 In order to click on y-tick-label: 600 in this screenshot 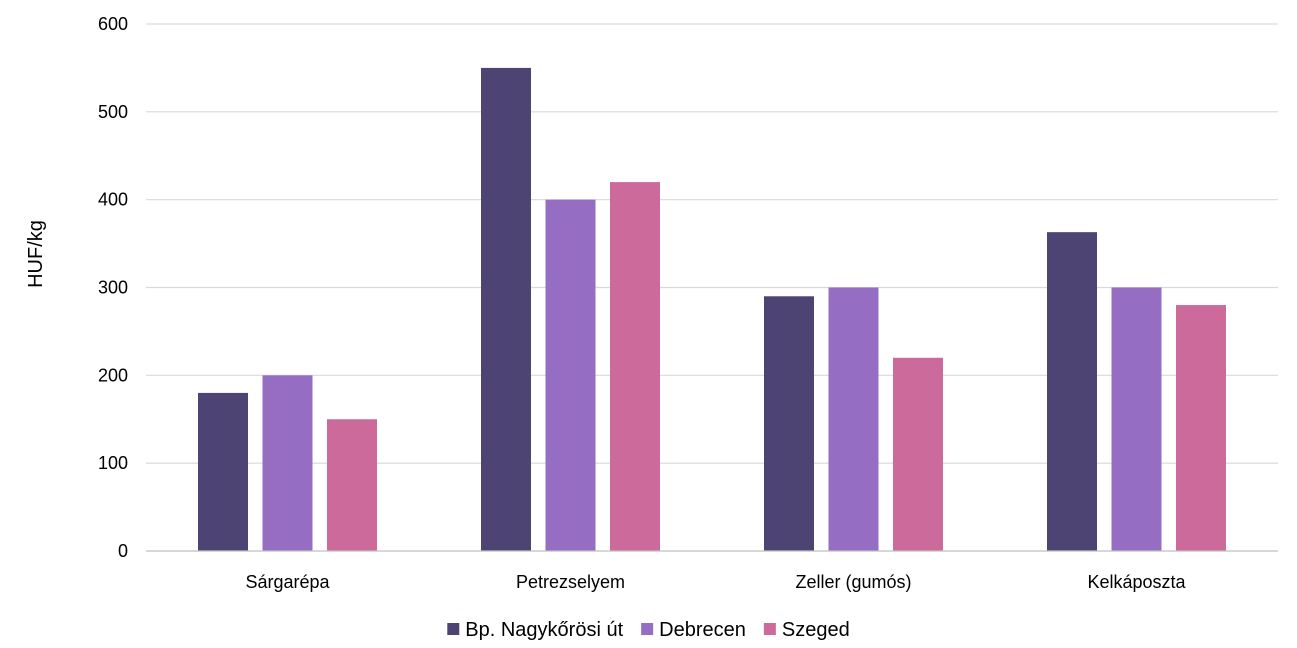, I will do `click(113, 24)`.